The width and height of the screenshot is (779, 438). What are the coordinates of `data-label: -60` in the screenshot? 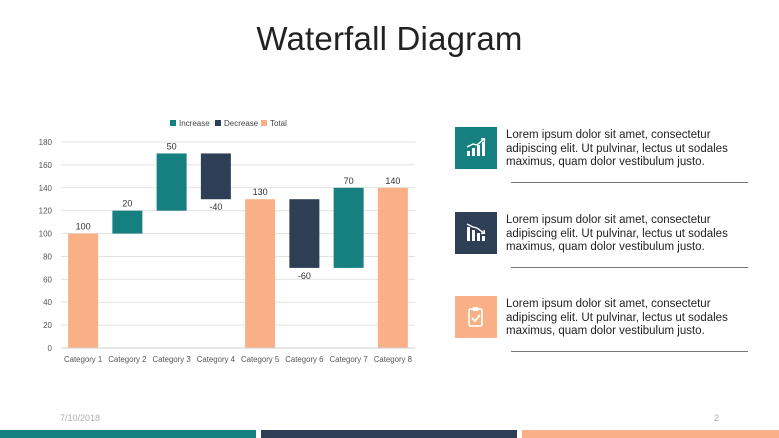 It's located at (304, 276).